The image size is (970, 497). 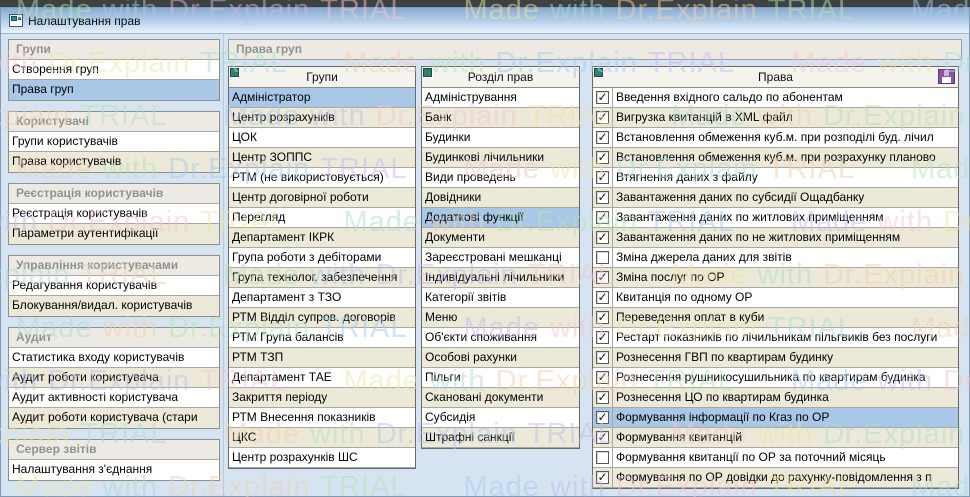 What do you see at coordinates (775, 77) in the screenshot?
I see `rights-grid-header: Права` at bounding box center [775, 77].